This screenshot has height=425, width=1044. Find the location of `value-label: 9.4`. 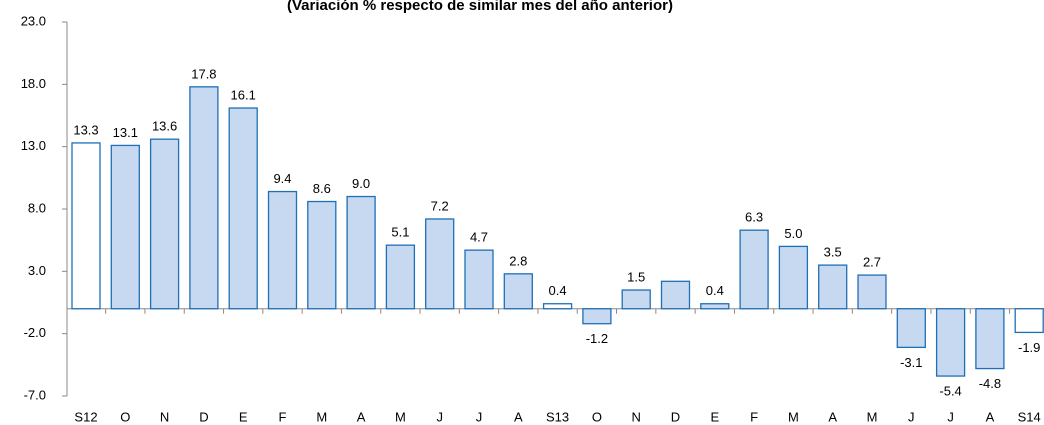

value-label: 9.4 is located at coordinates (282, 178).